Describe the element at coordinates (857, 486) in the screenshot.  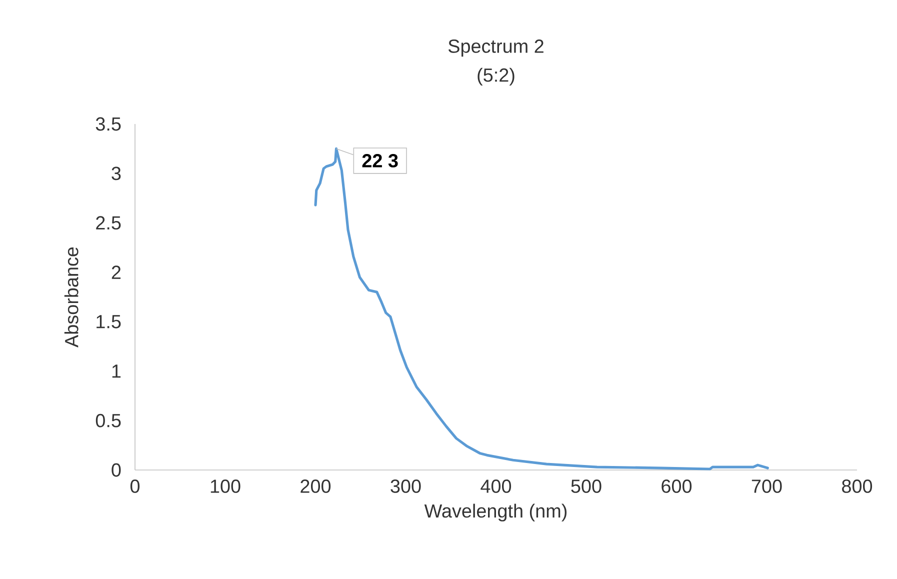
I see `x-tick-label: 800` at that location.